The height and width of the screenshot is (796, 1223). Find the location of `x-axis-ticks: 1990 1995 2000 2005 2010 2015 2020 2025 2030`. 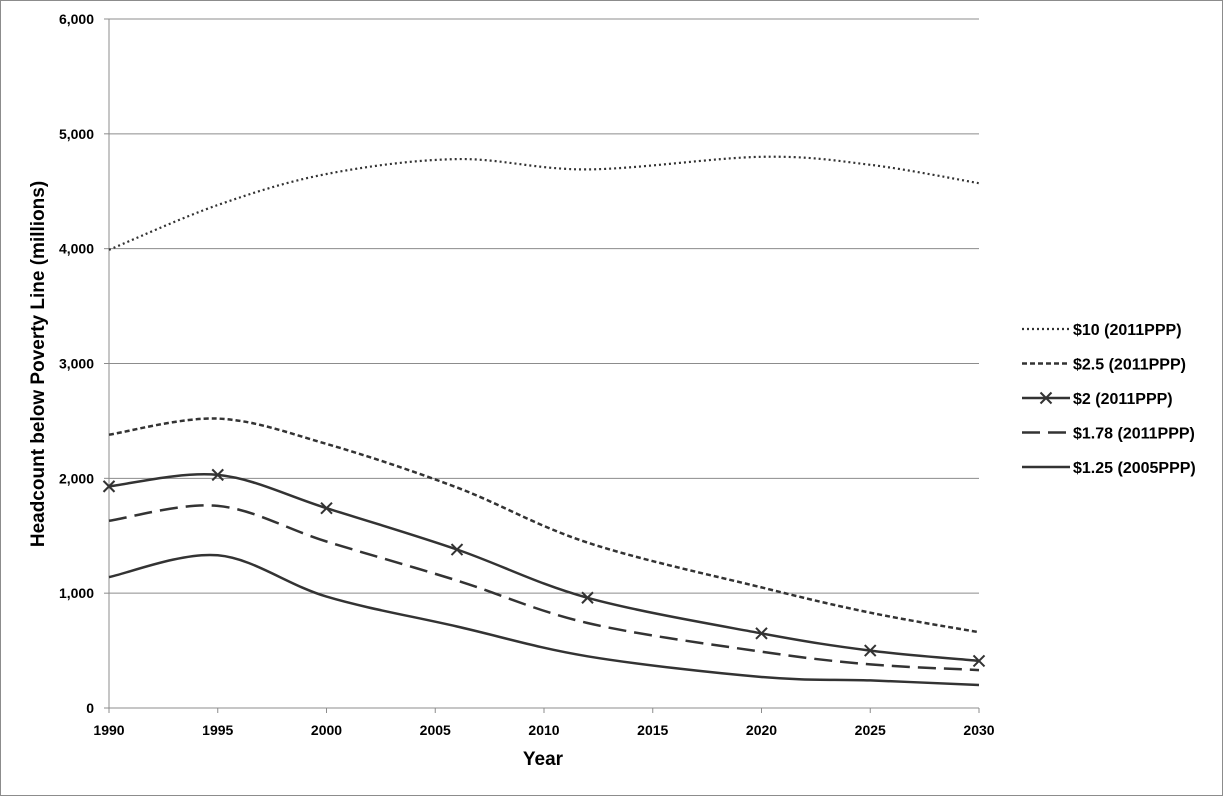

x-axis-ticks: 1990 1995 2000 2005 2010 2015 2020 2025 2030 is located at coordinates (544, 723).